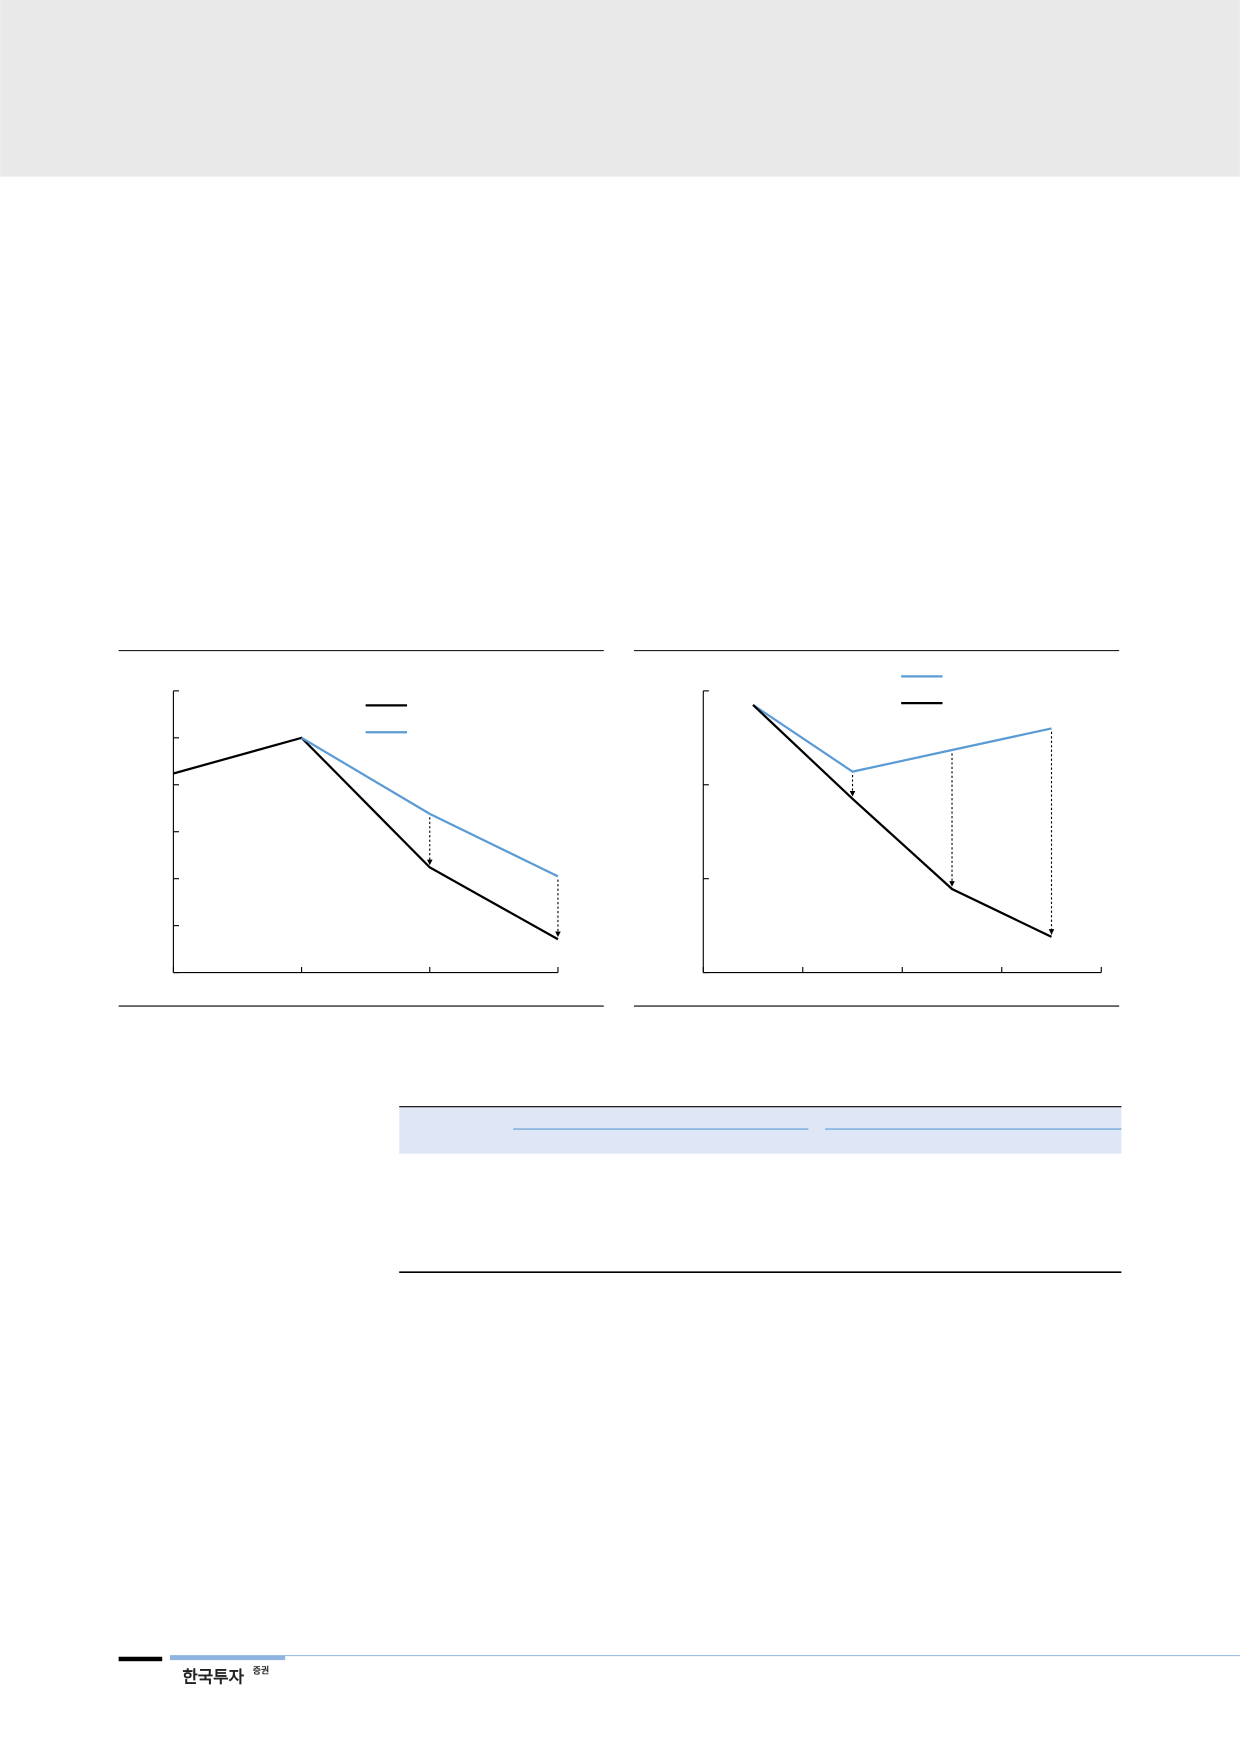 Image resolution: width=1240 pixels, height=1754 pixels. Describe the element at coordinates (620, 88) in the screenshot. I see `header-band` at that location.